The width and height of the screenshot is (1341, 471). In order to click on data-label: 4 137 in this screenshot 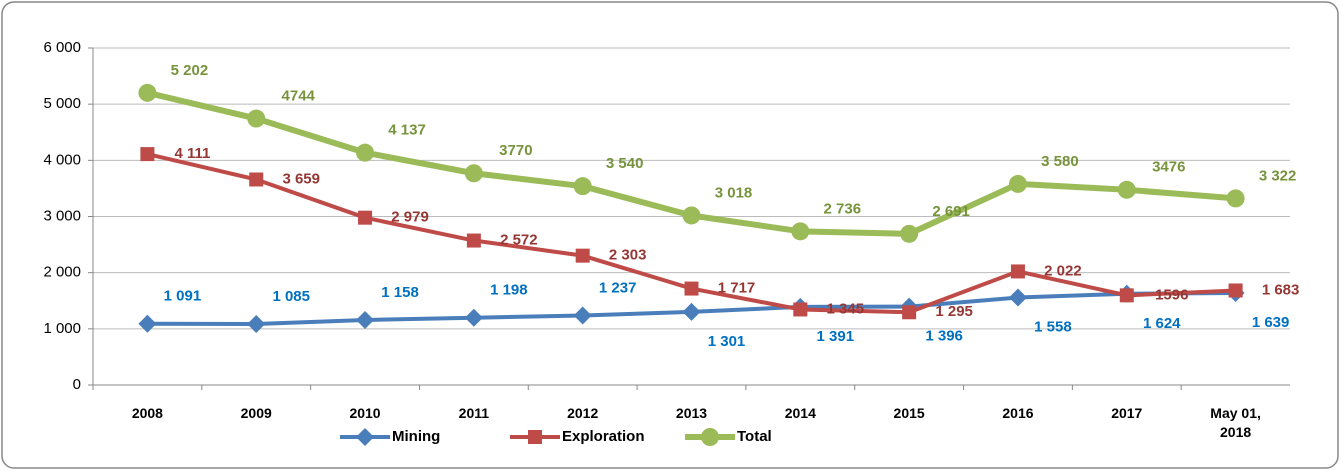, I will do `click(407, 130)`.